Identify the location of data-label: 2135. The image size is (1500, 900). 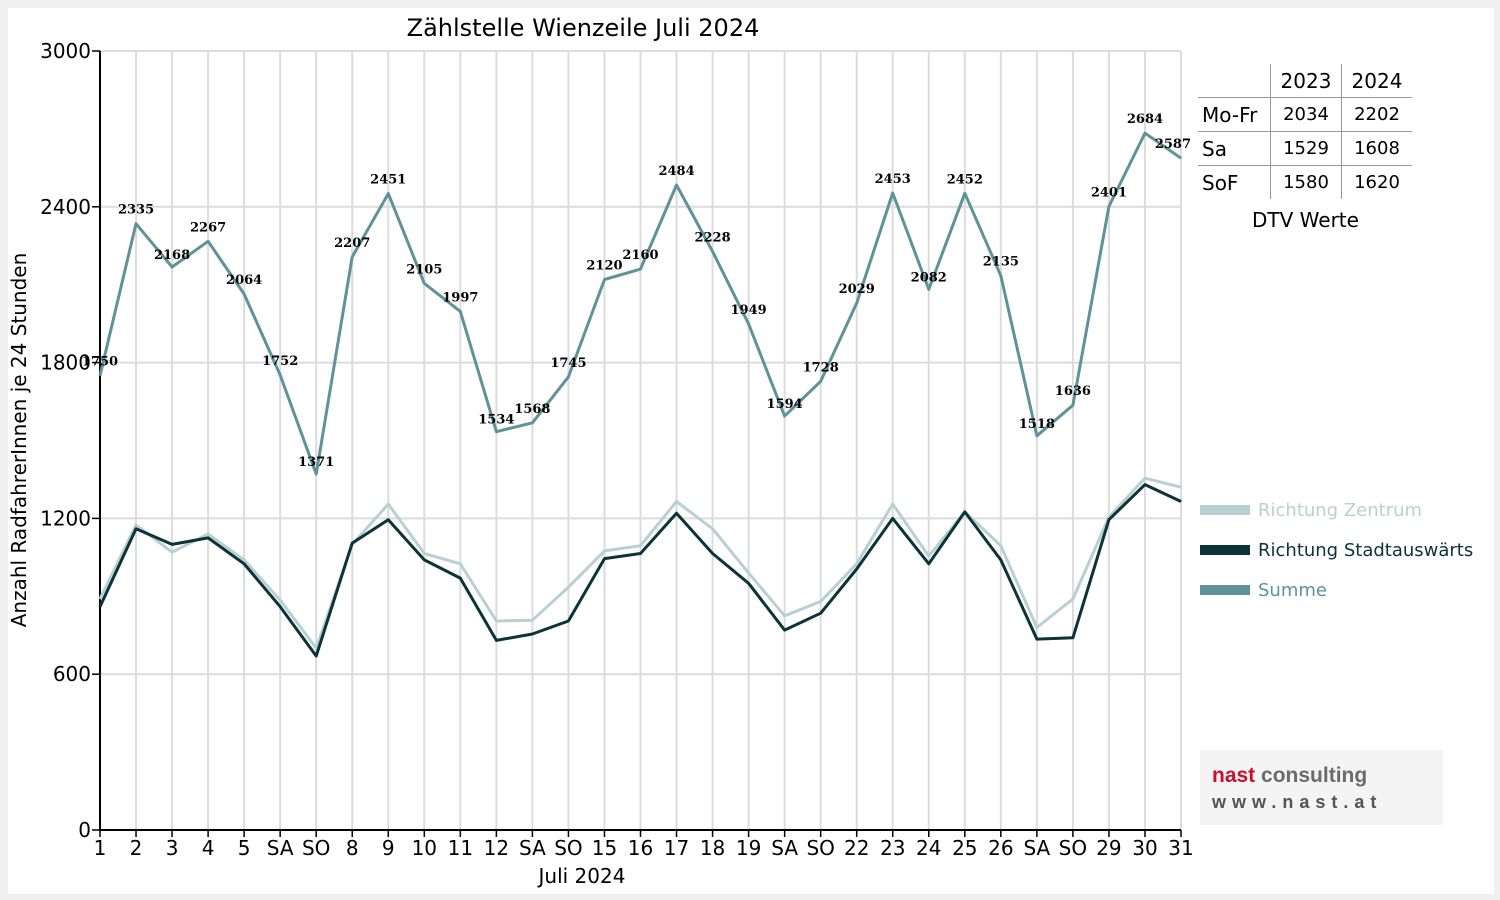
(1001, 262).